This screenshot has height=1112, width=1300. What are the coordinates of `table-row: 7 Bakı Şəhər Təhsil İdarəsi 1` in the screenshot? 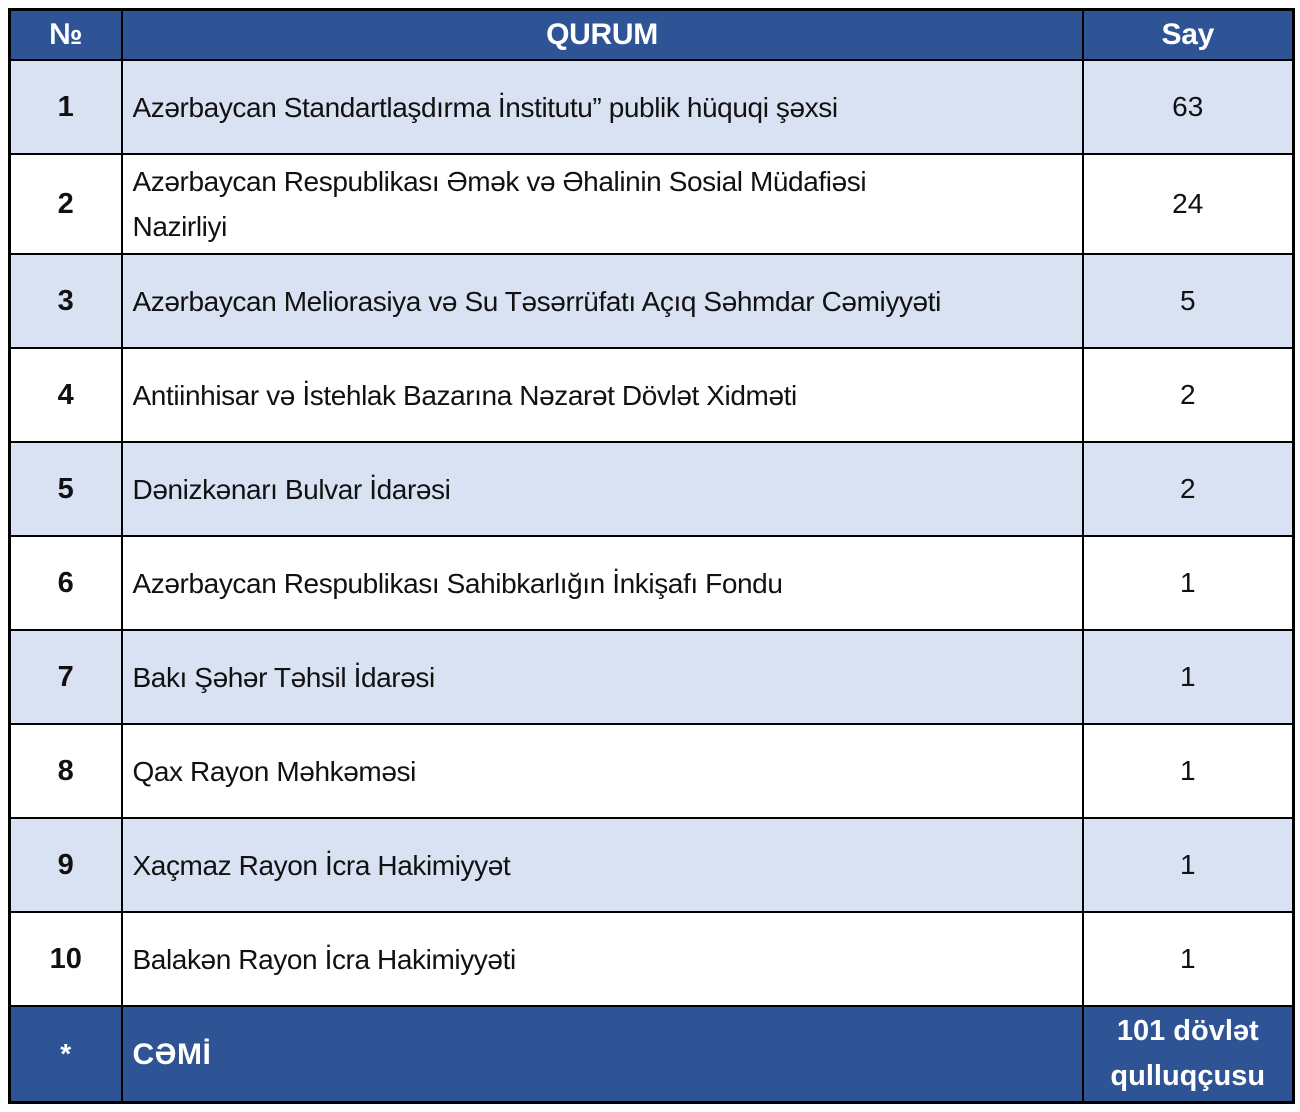 It's located at (651, 677).